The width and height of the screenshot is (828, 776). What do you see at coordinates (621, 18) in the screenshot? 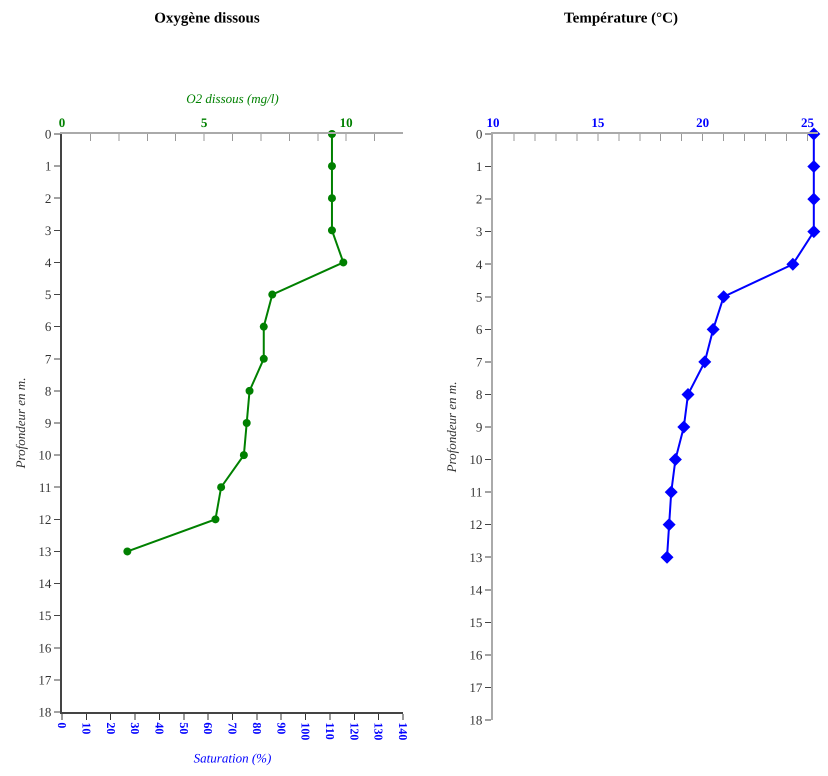
I see `chart-title: Température (°C)` at bounding box center [621, 18].